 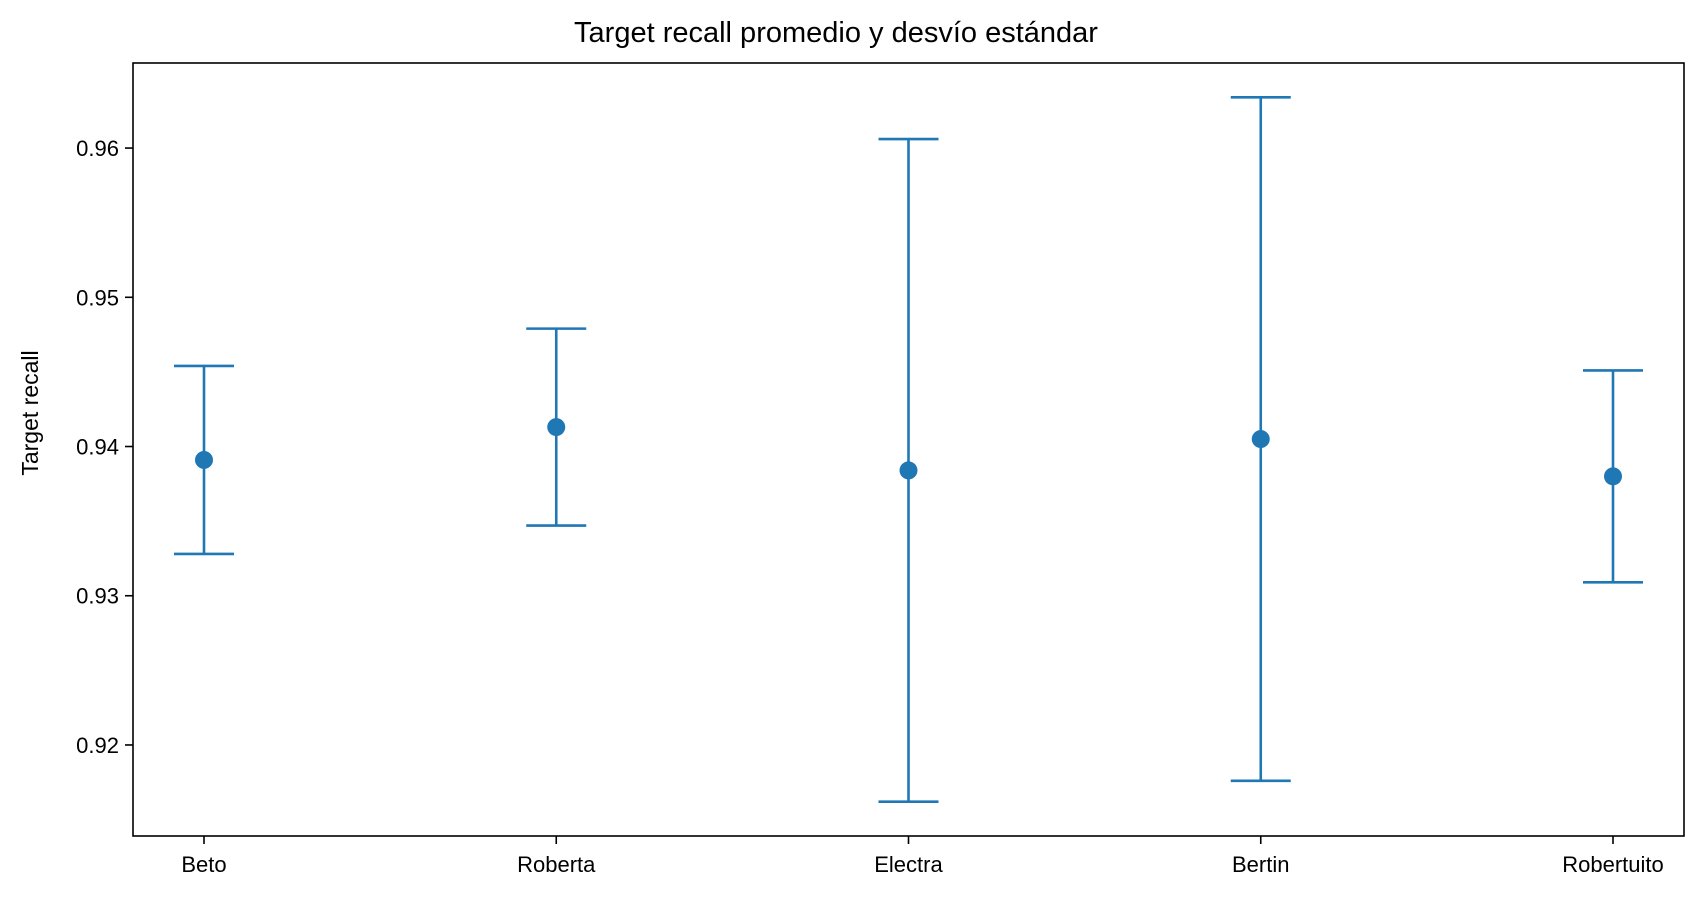 What do you see at coordinates (908, 864) in the screenshot?
I see `x-tick-label: Electra` at bounding box center [908, 864].